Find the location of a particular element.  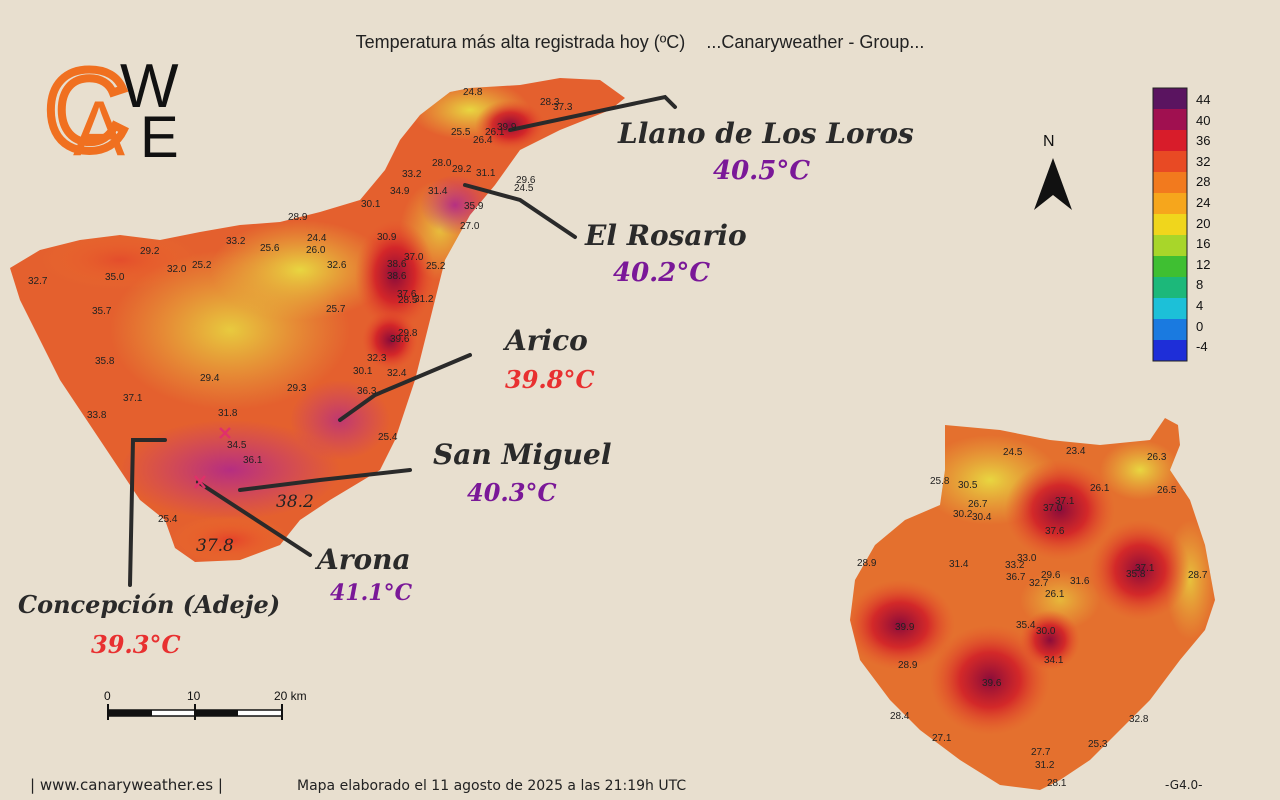

callout-temp-el-rosario: 40.2°C is located at coordinates (662, 273).